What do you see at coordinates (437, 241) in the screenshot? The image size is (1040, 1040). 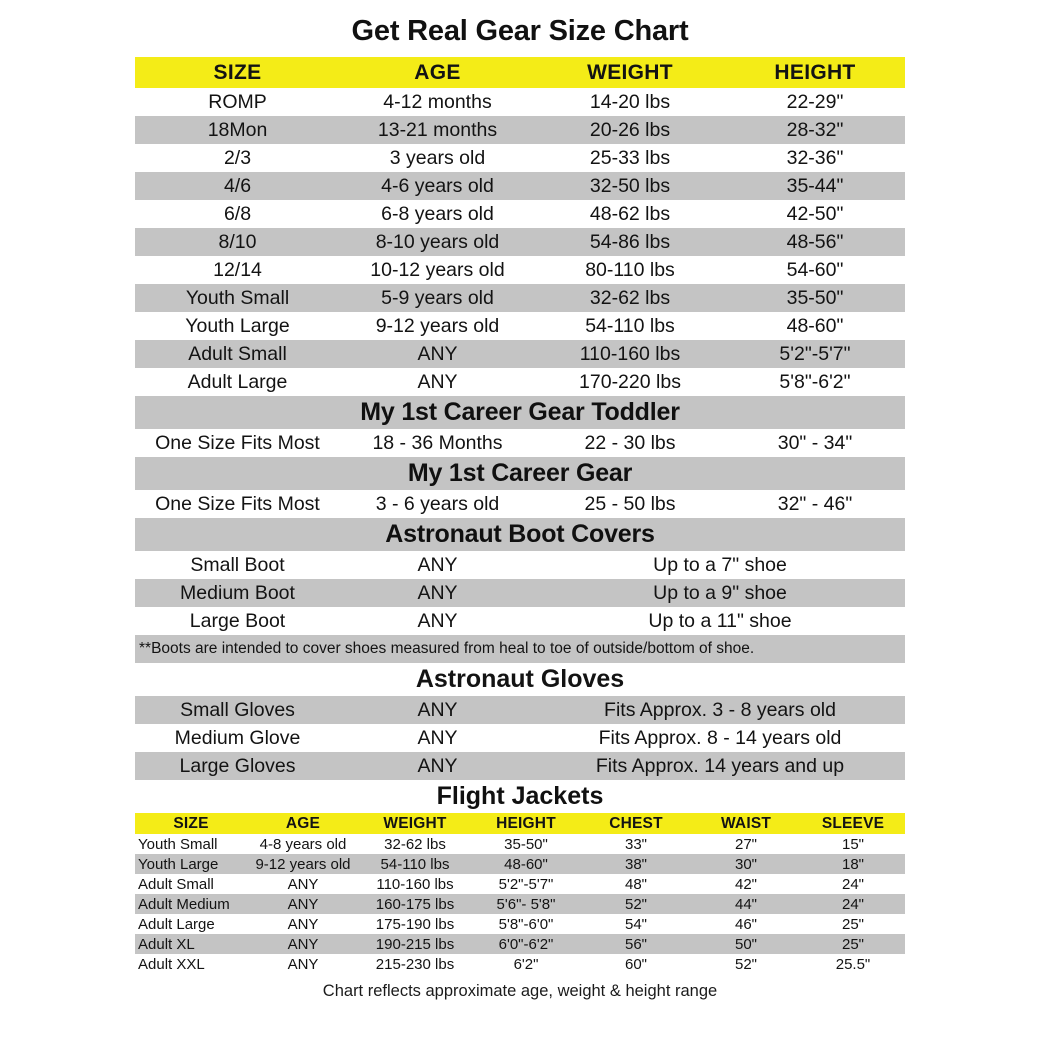 I see `cell-age: 8-10 years old` at bounding box center [437, 241].